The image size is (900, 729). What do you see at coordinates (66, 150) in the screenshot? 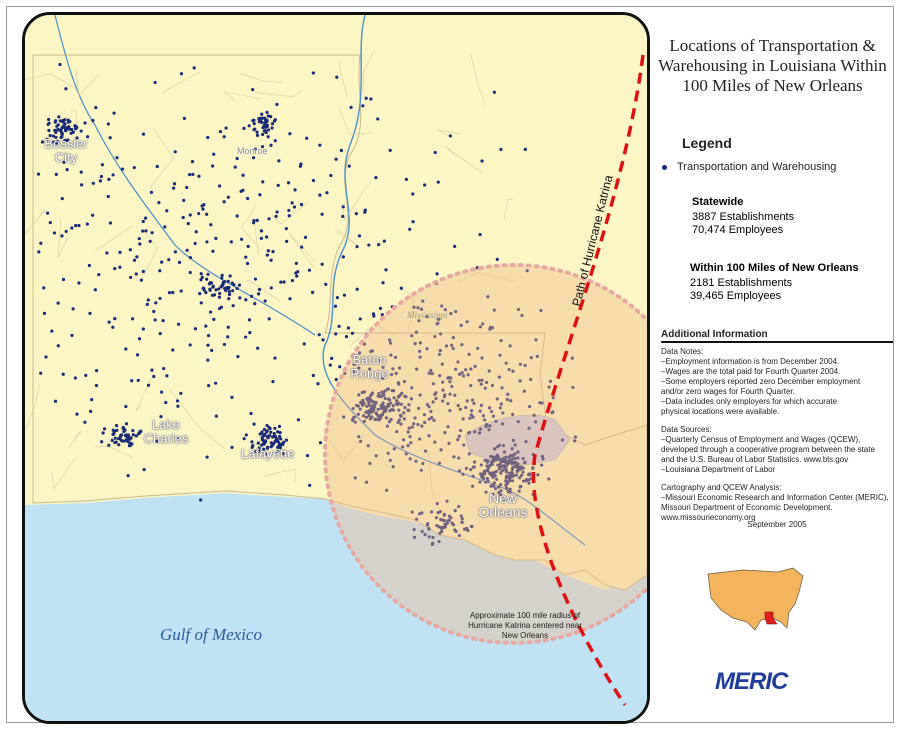
I see `city-label-bossier-city: Bossier City` at bounding box center [66, 150].